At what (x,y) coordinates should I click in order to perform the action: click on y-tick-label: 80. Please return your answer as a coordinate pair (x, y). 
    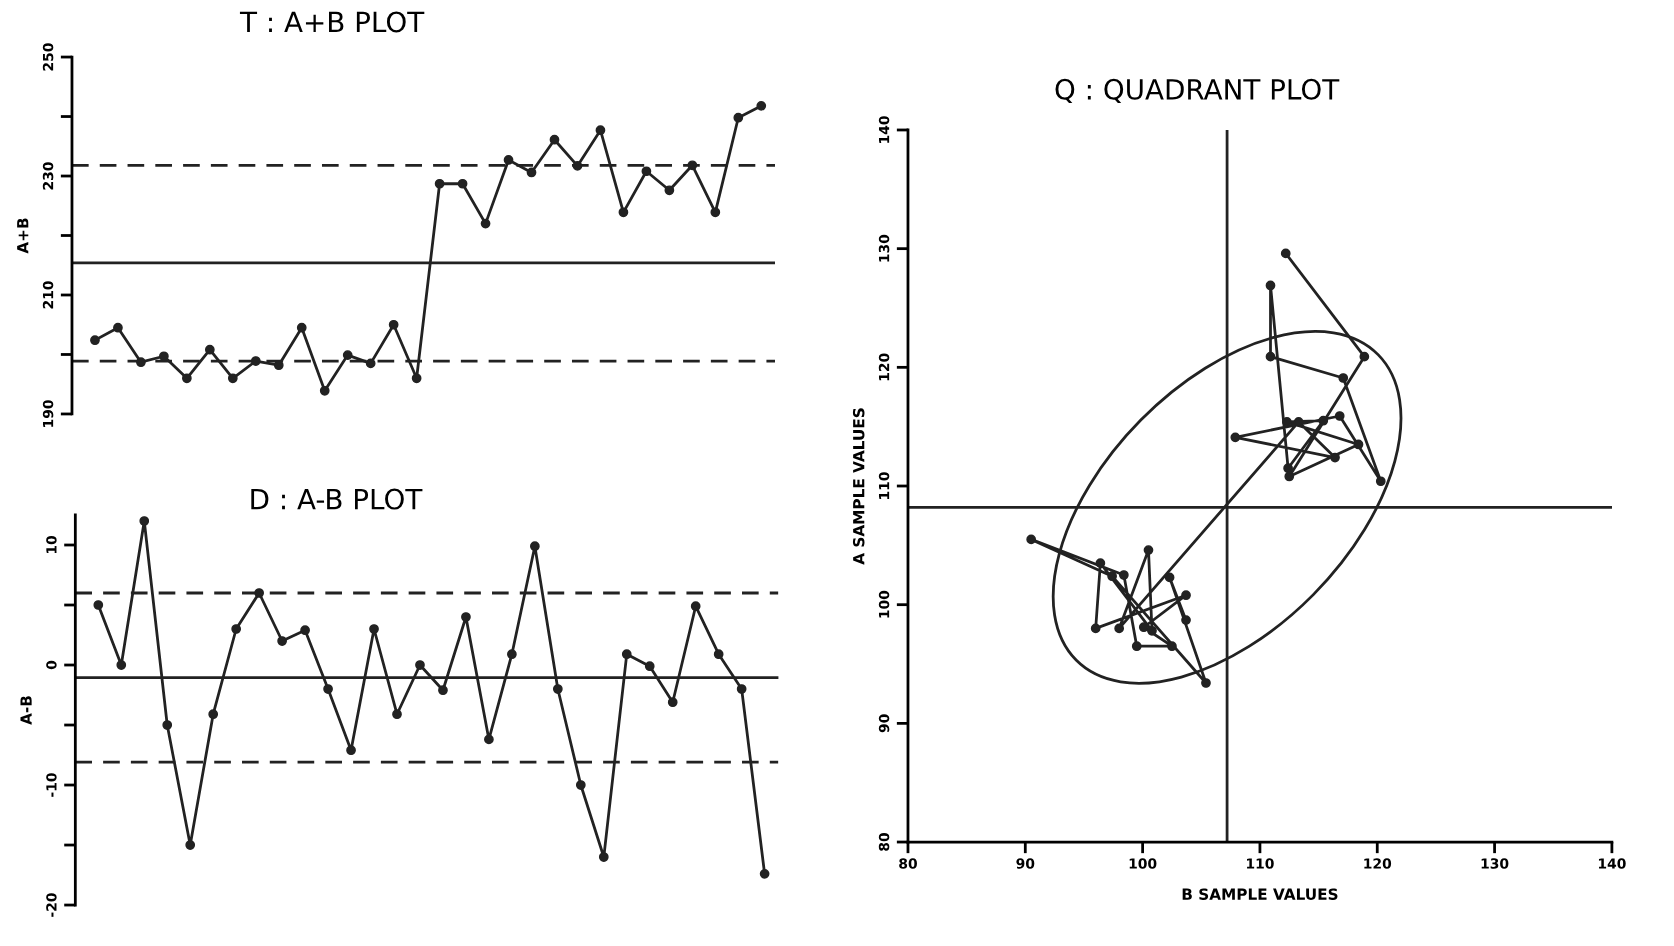
    Looking at the image, I should click on (884, 842).